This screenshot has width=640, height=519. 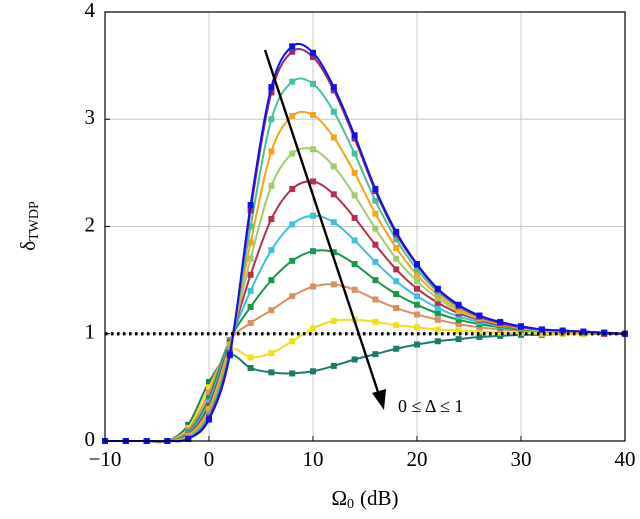 I want to click on y-tick-label: 3, so click(x=90, y=117).